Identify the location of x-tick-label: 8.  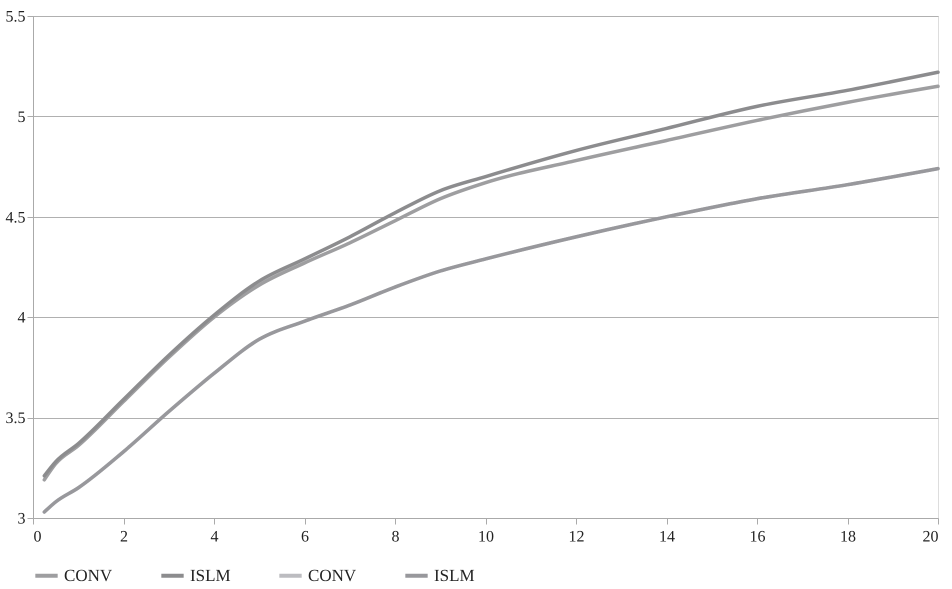
(396, 537).